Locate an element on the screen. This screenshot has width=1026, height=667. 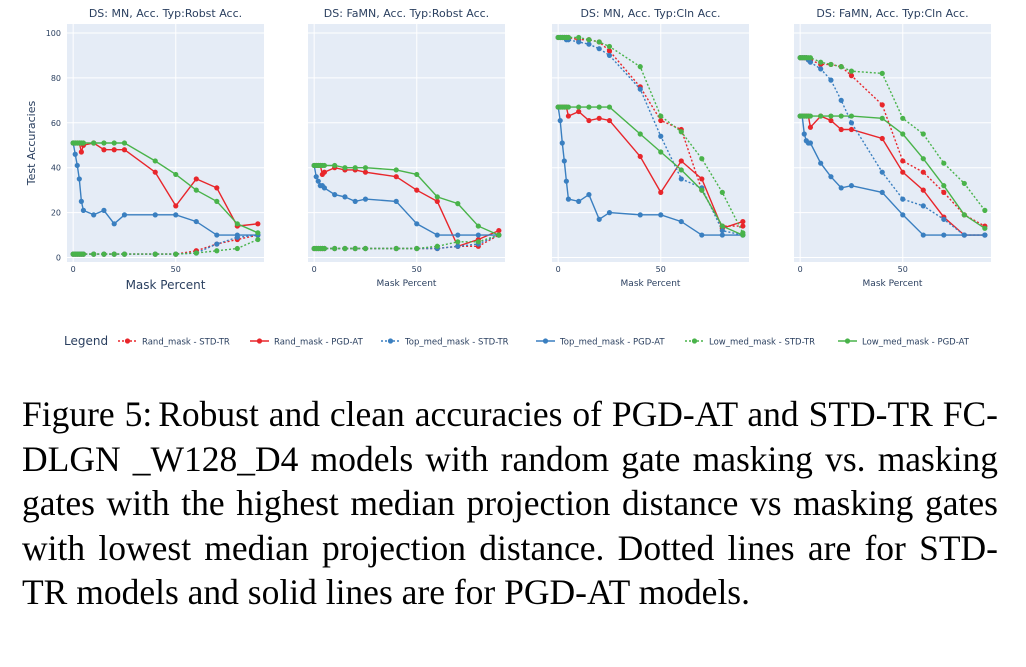
legend-entry: Rand_mask - STD-TR is located at coordinates (174, 343).